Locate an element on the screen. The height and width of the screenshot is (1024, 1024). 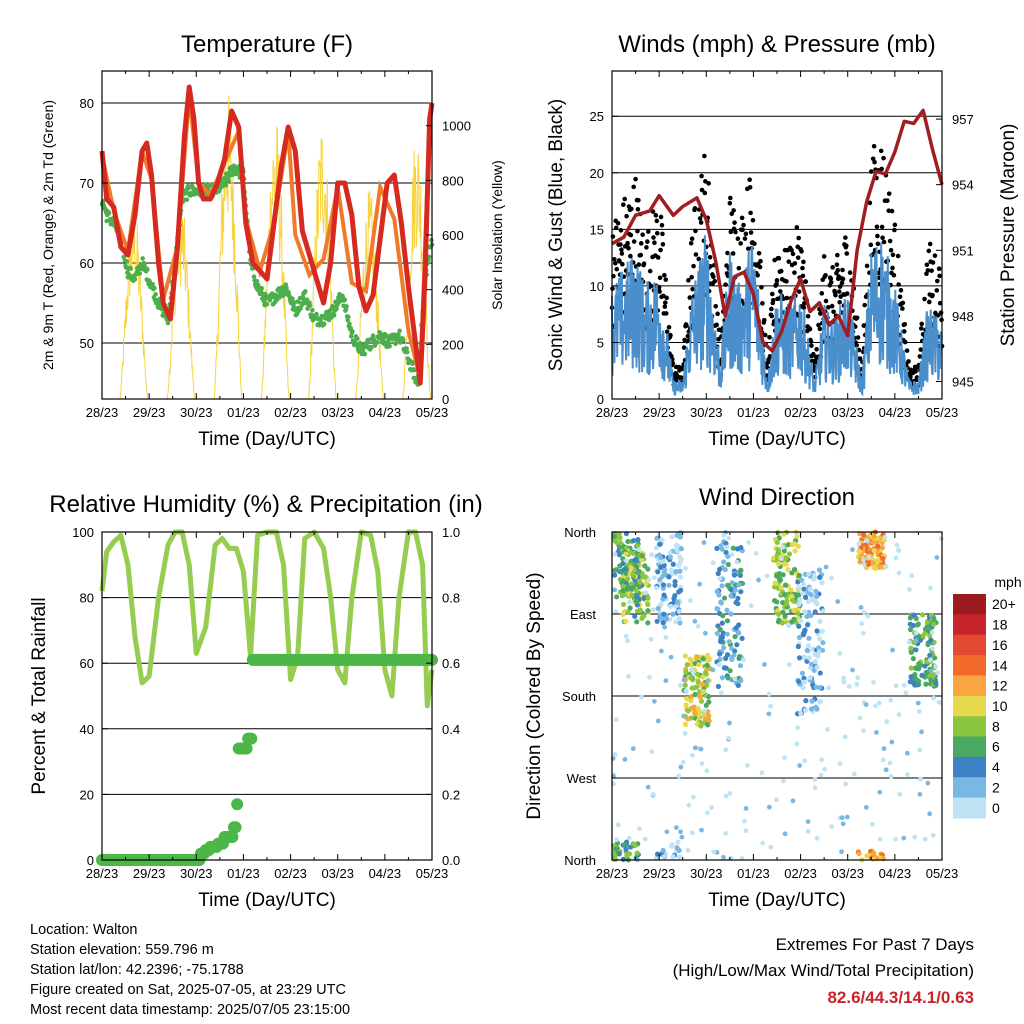
y-tick-label: 0 is located at coordinates (600, 399).